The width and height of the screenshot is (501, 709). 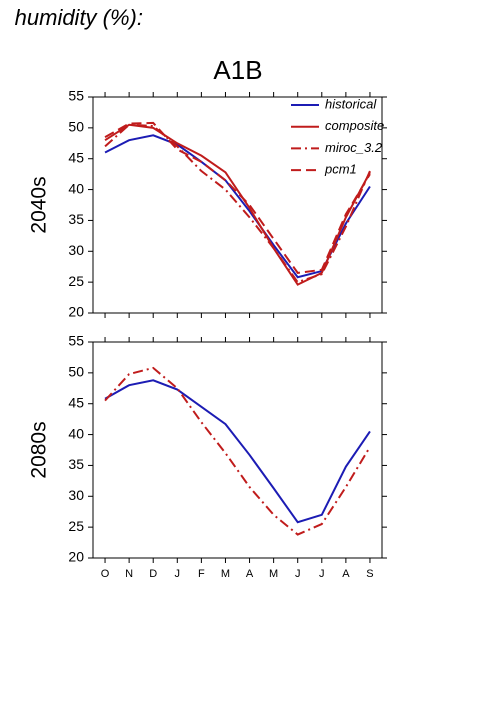 What do you see at coordinates (354, 147) in the screenshot?
I see `legend-label: miroc_3.2` at bounding box center [354, 147].